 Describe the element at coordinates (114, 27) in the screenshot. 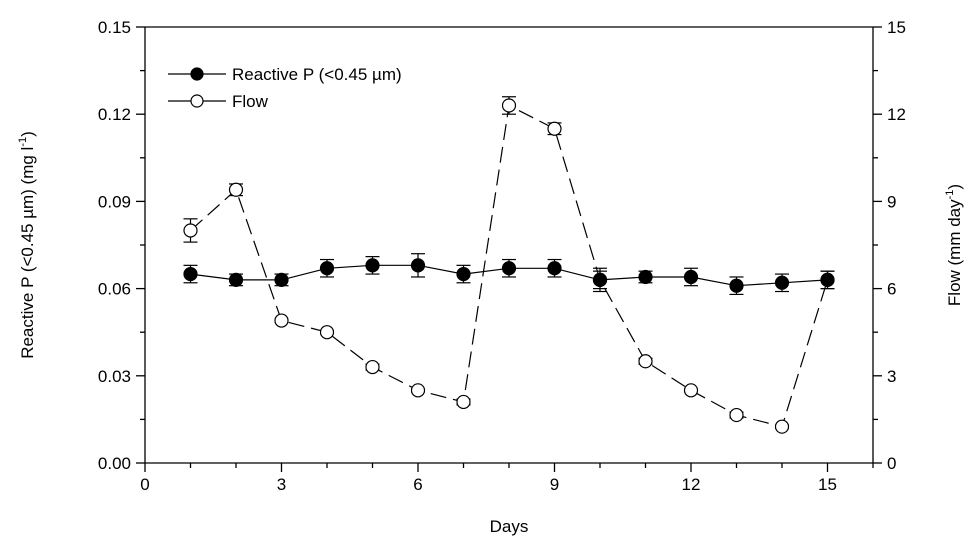

I see `y-left-tick-label: 0.15` at that location.